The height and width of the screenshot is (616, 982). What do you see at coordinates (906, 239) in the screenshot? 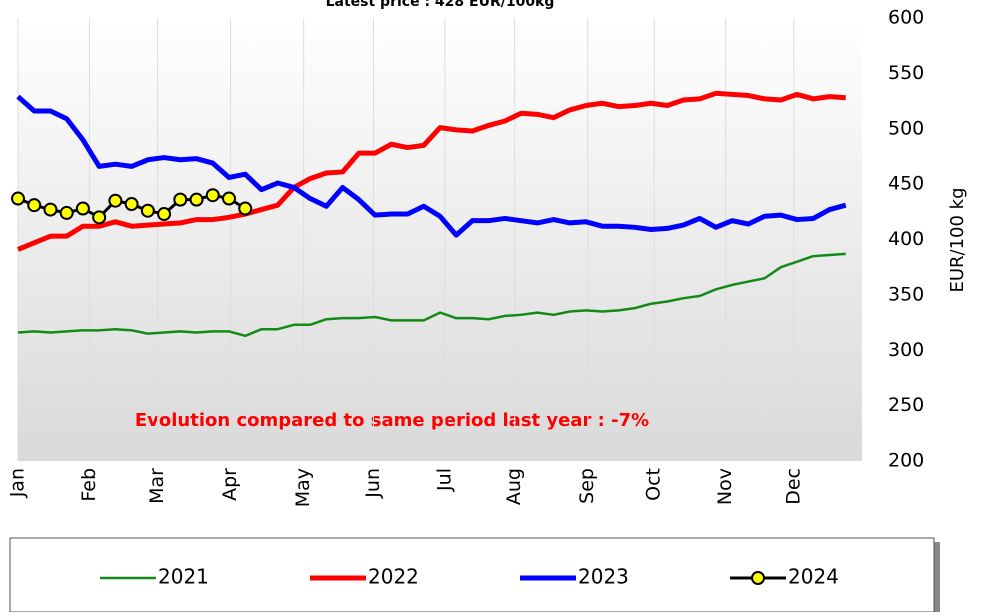
I see `y-tick-label: 400` at bounding box center [906, 239].